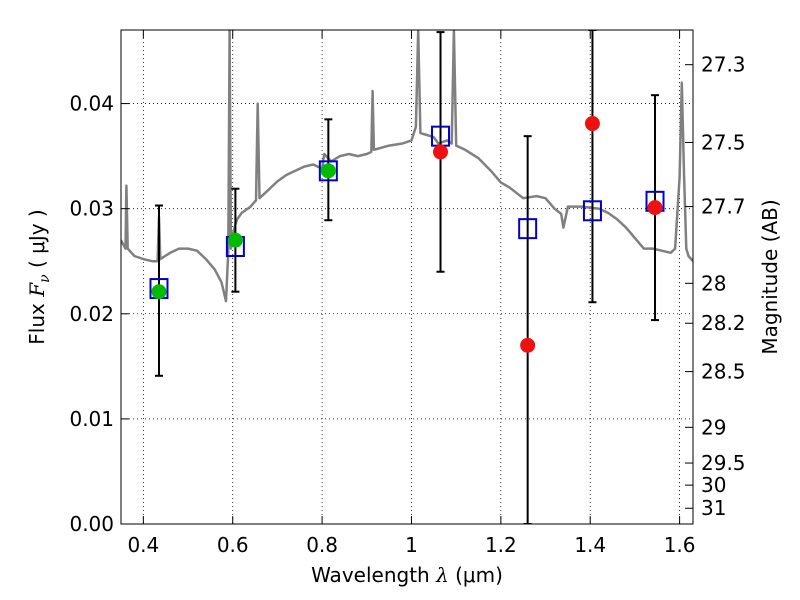  What do you see at coordinates (501, 545) in the screenshot?
I see `x-tick-label: 1.2` at bounding box center [501, 545].